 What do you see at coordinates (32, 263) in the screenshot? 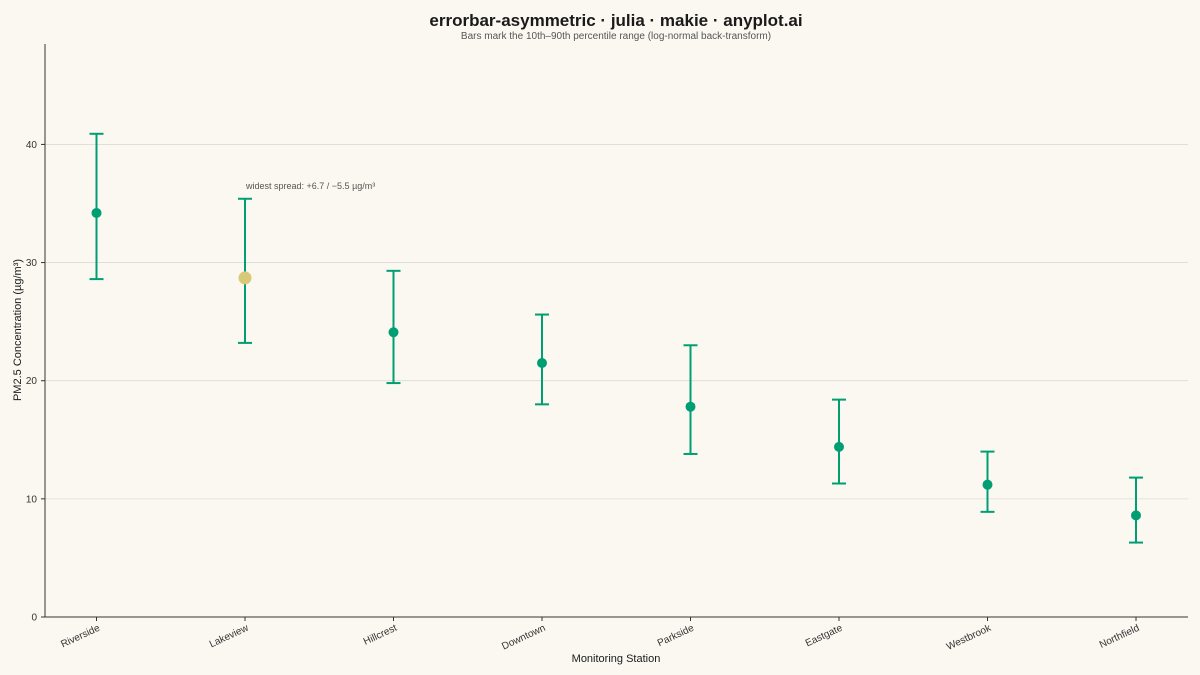
I see `y-tick-label: 30` at bounding box center [32, 263].